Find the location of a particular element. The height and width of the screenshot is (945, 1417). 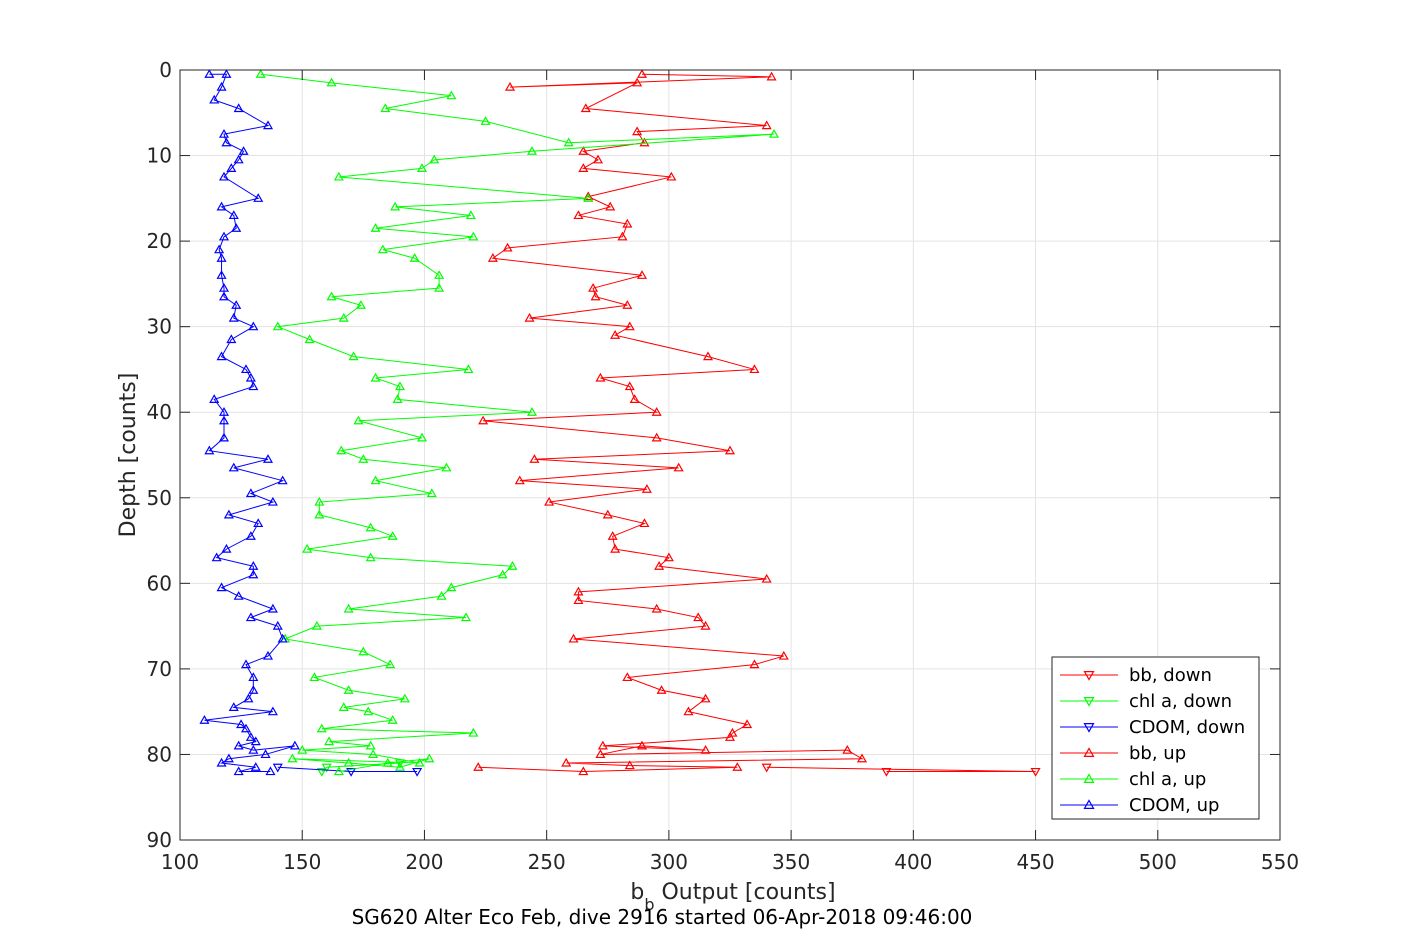

series-cdom-up is located at coordinates (249, 422).